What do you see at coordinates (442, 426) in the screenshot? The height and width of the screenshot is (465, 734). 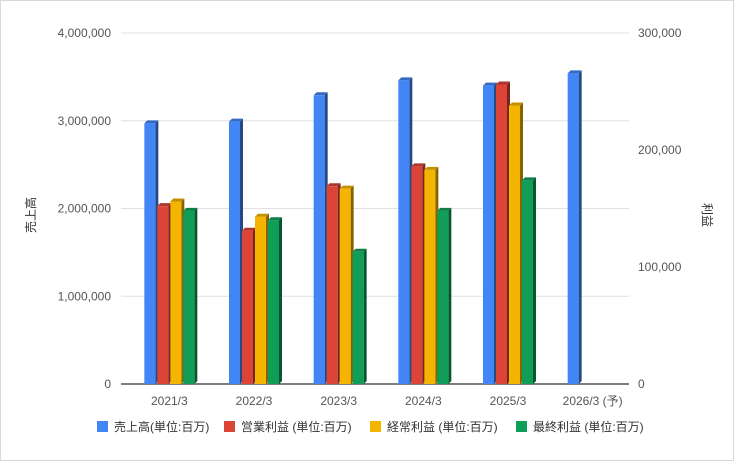 I see `legend-label: 経常利益 (単位:百万)` at bounding box center [442, 426].